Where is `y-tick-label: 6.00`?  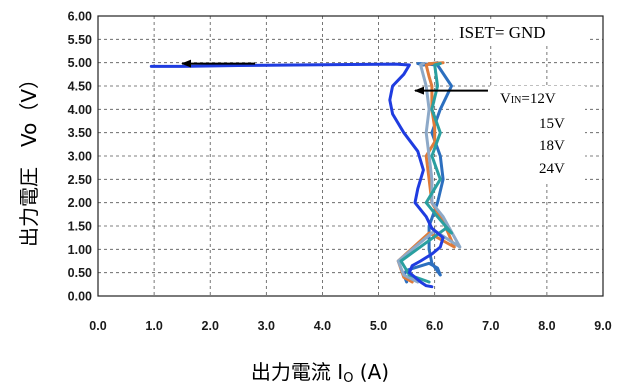 y-tick-label: 6.00 is located at coordinates (80, 17).